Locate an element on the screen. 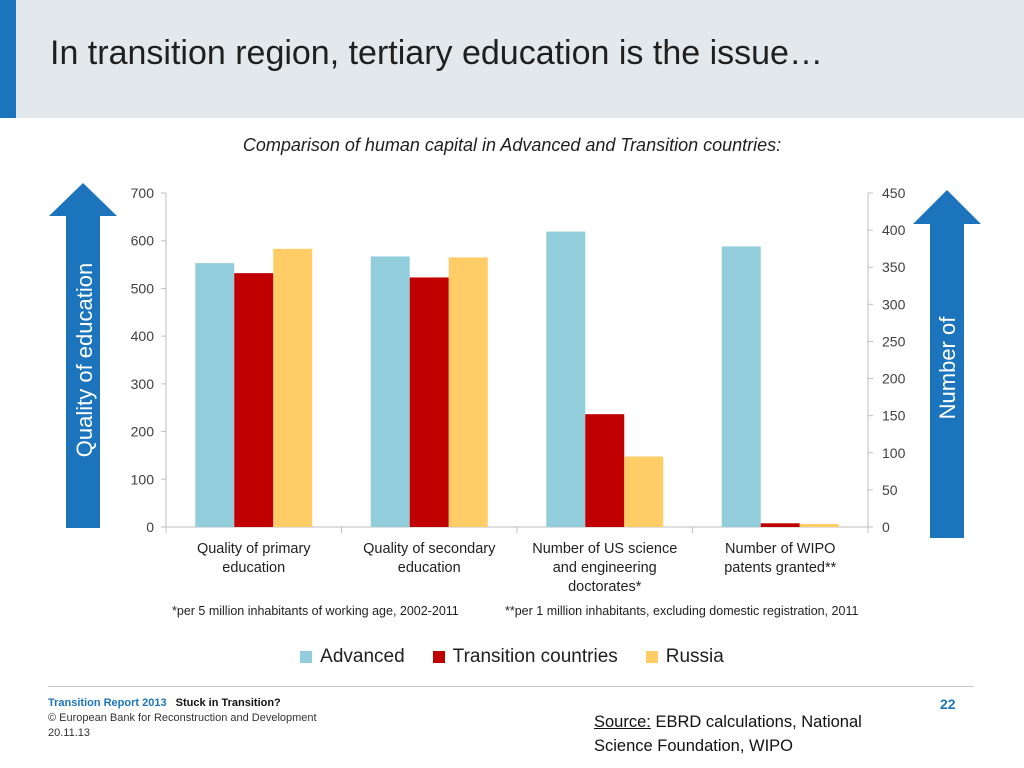 The width and height of the screenshot is (1024, 768). legend-swatch-transition is located at coordinates (438, 657).